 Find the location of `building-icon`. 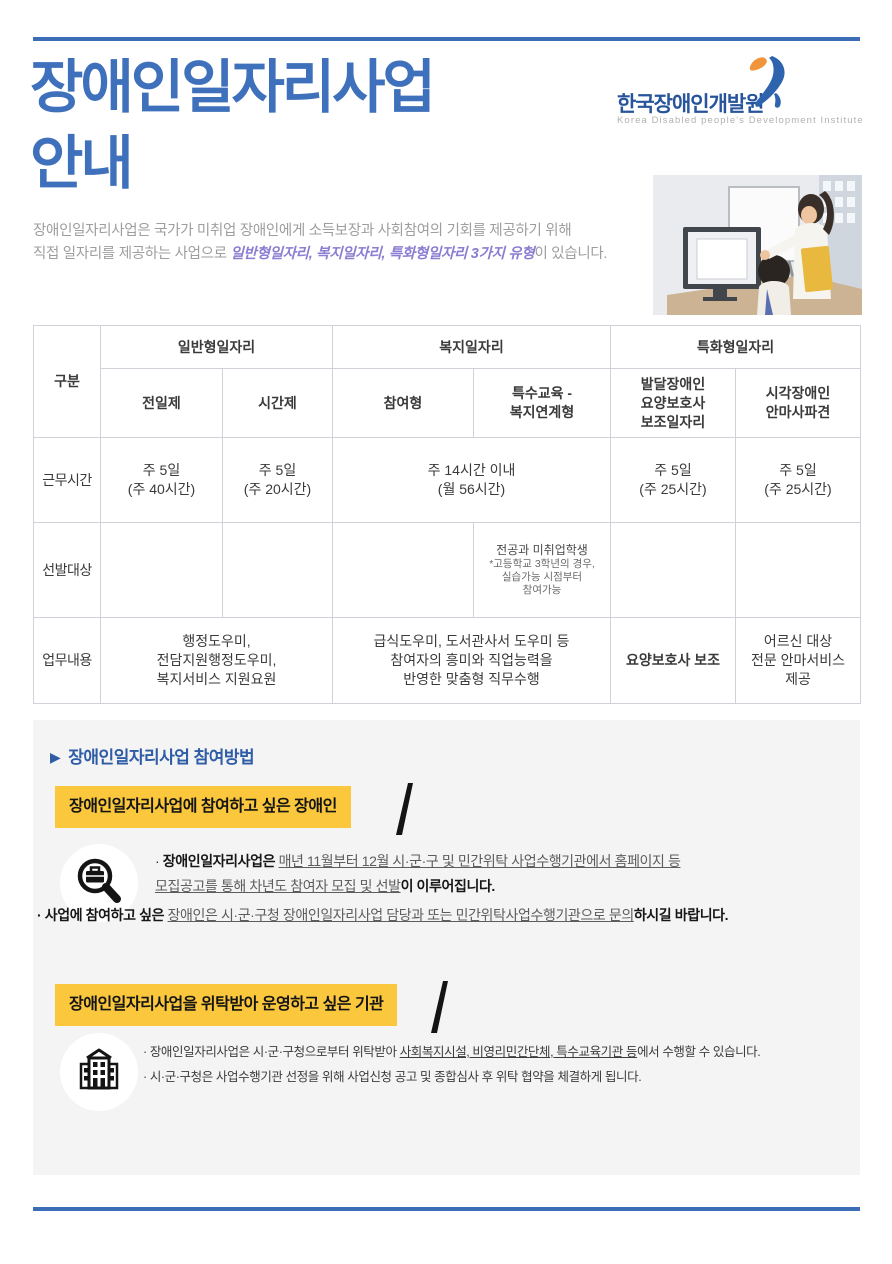

building-icon is located at coordinates (99, 1072).